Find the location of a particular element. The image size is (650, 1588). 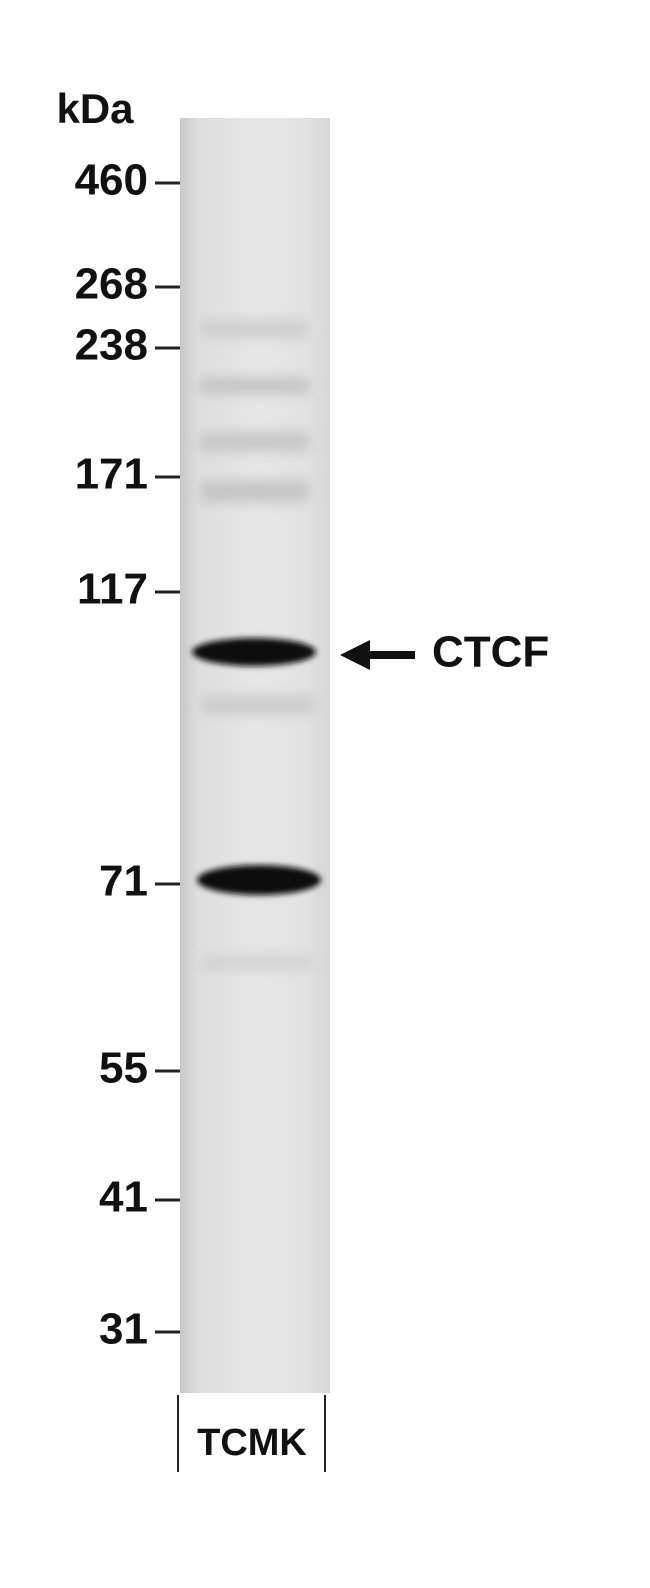

band-arrow is located at coordinates (377, 655).